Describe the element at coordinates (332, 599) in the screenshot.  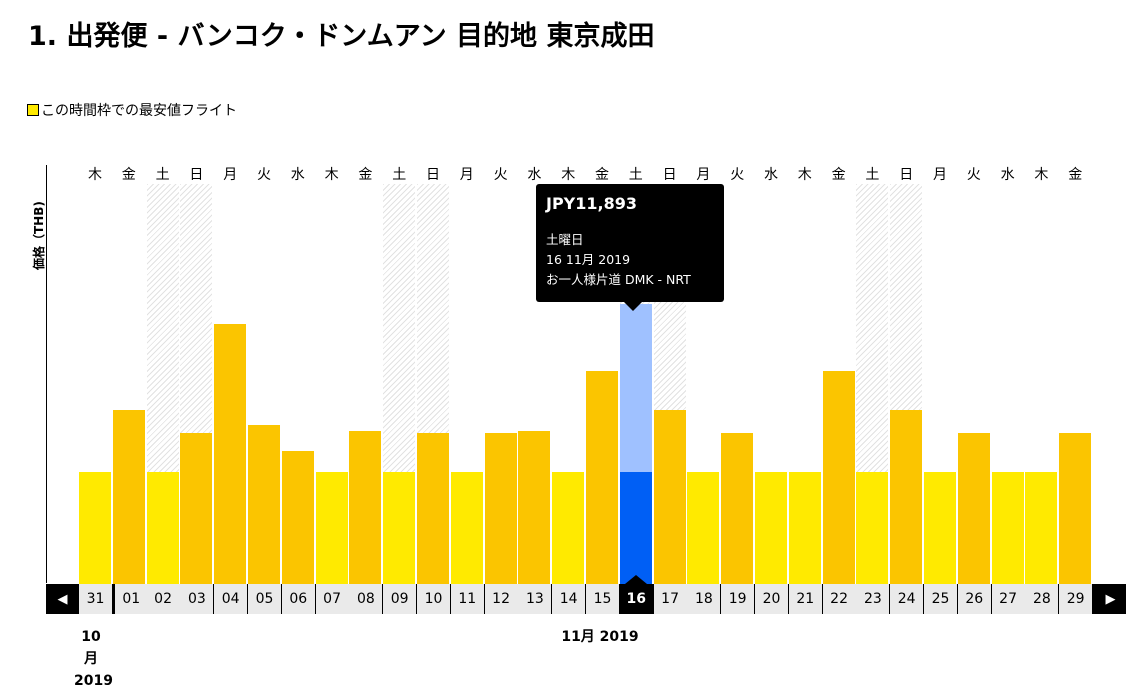
I see `date-cell: 07` at that location.